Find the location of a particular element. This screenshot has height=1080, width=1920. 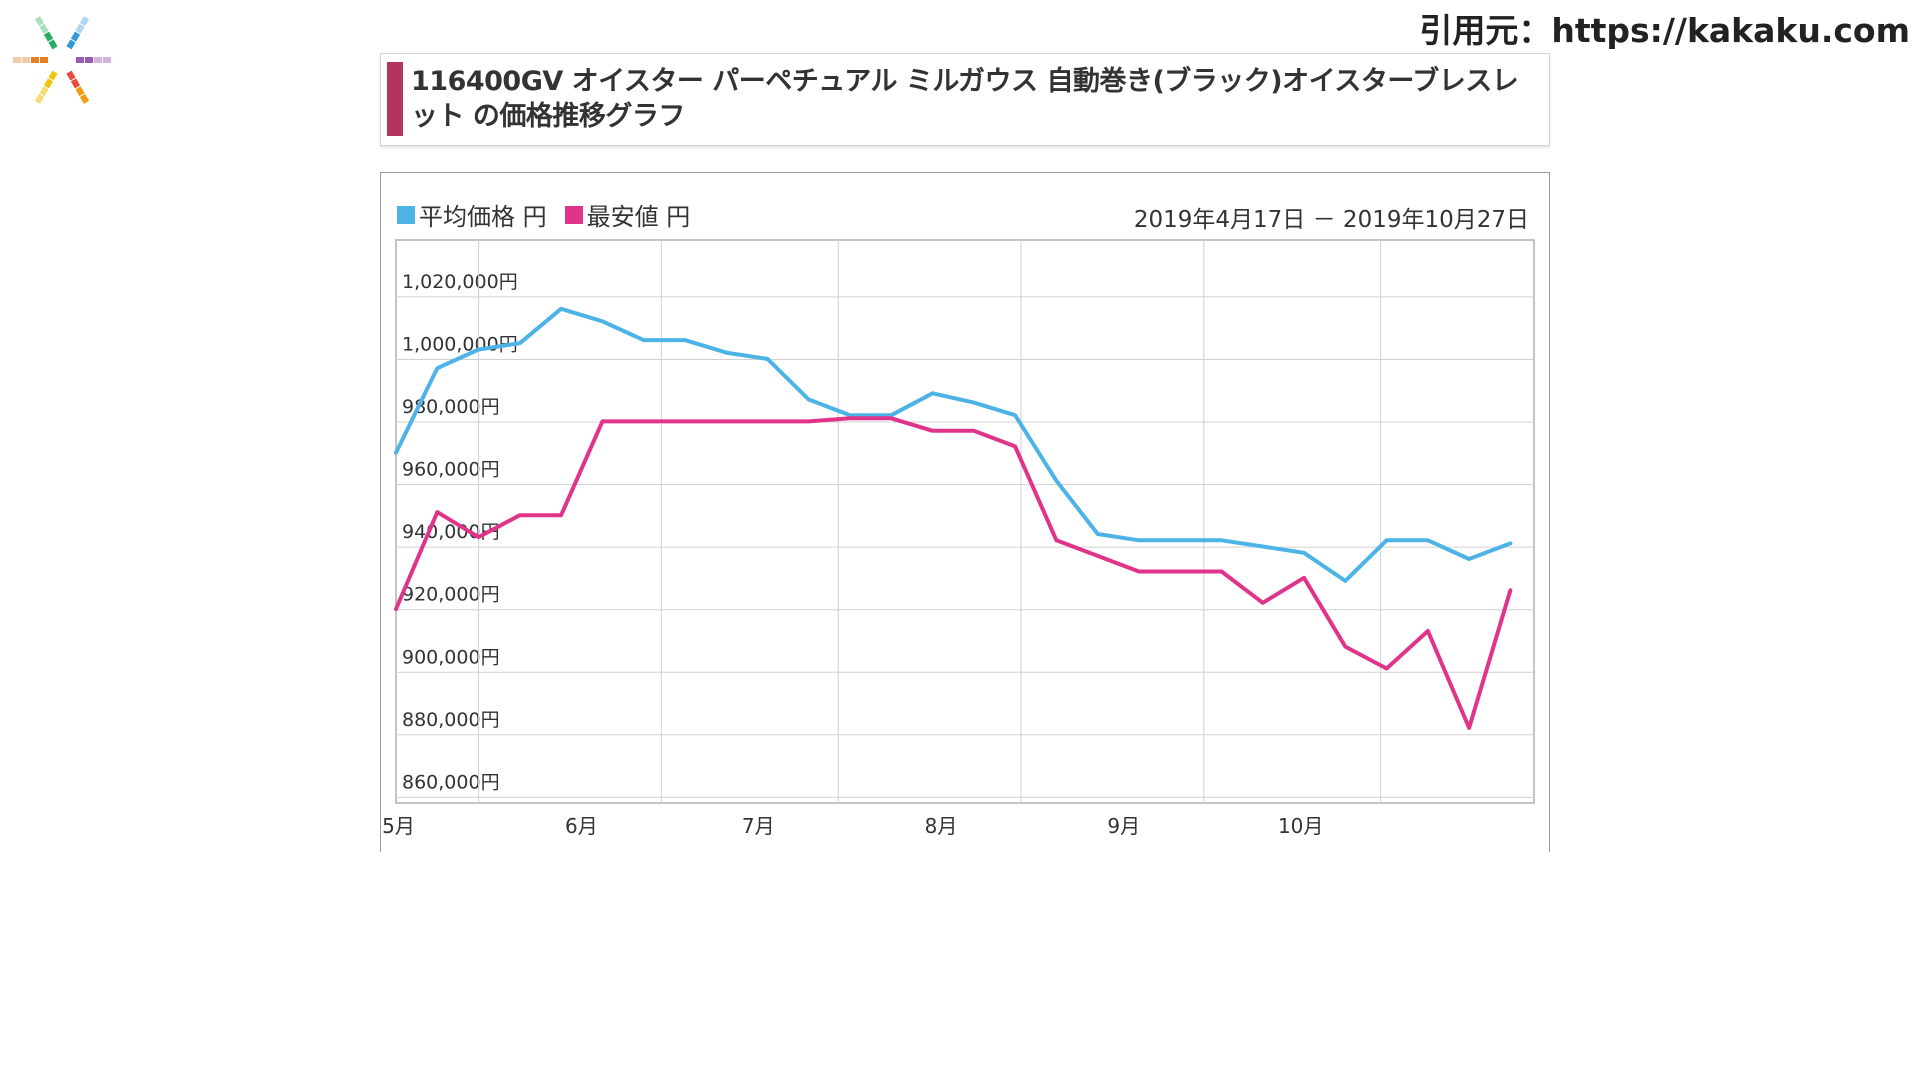

date-range: 2019年4月17日 － 2019年10月27日 is located at coordinates (1331, 220).